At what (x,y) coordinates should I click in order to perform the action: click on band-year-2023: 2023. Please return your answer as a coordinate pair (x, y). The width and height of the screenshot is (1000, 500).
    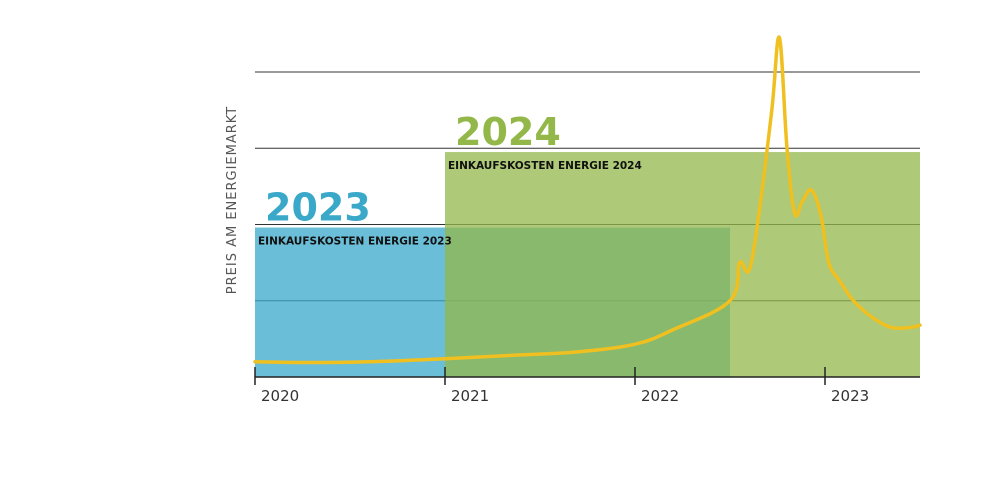
    Looking at the image, I should click on (318, 208).